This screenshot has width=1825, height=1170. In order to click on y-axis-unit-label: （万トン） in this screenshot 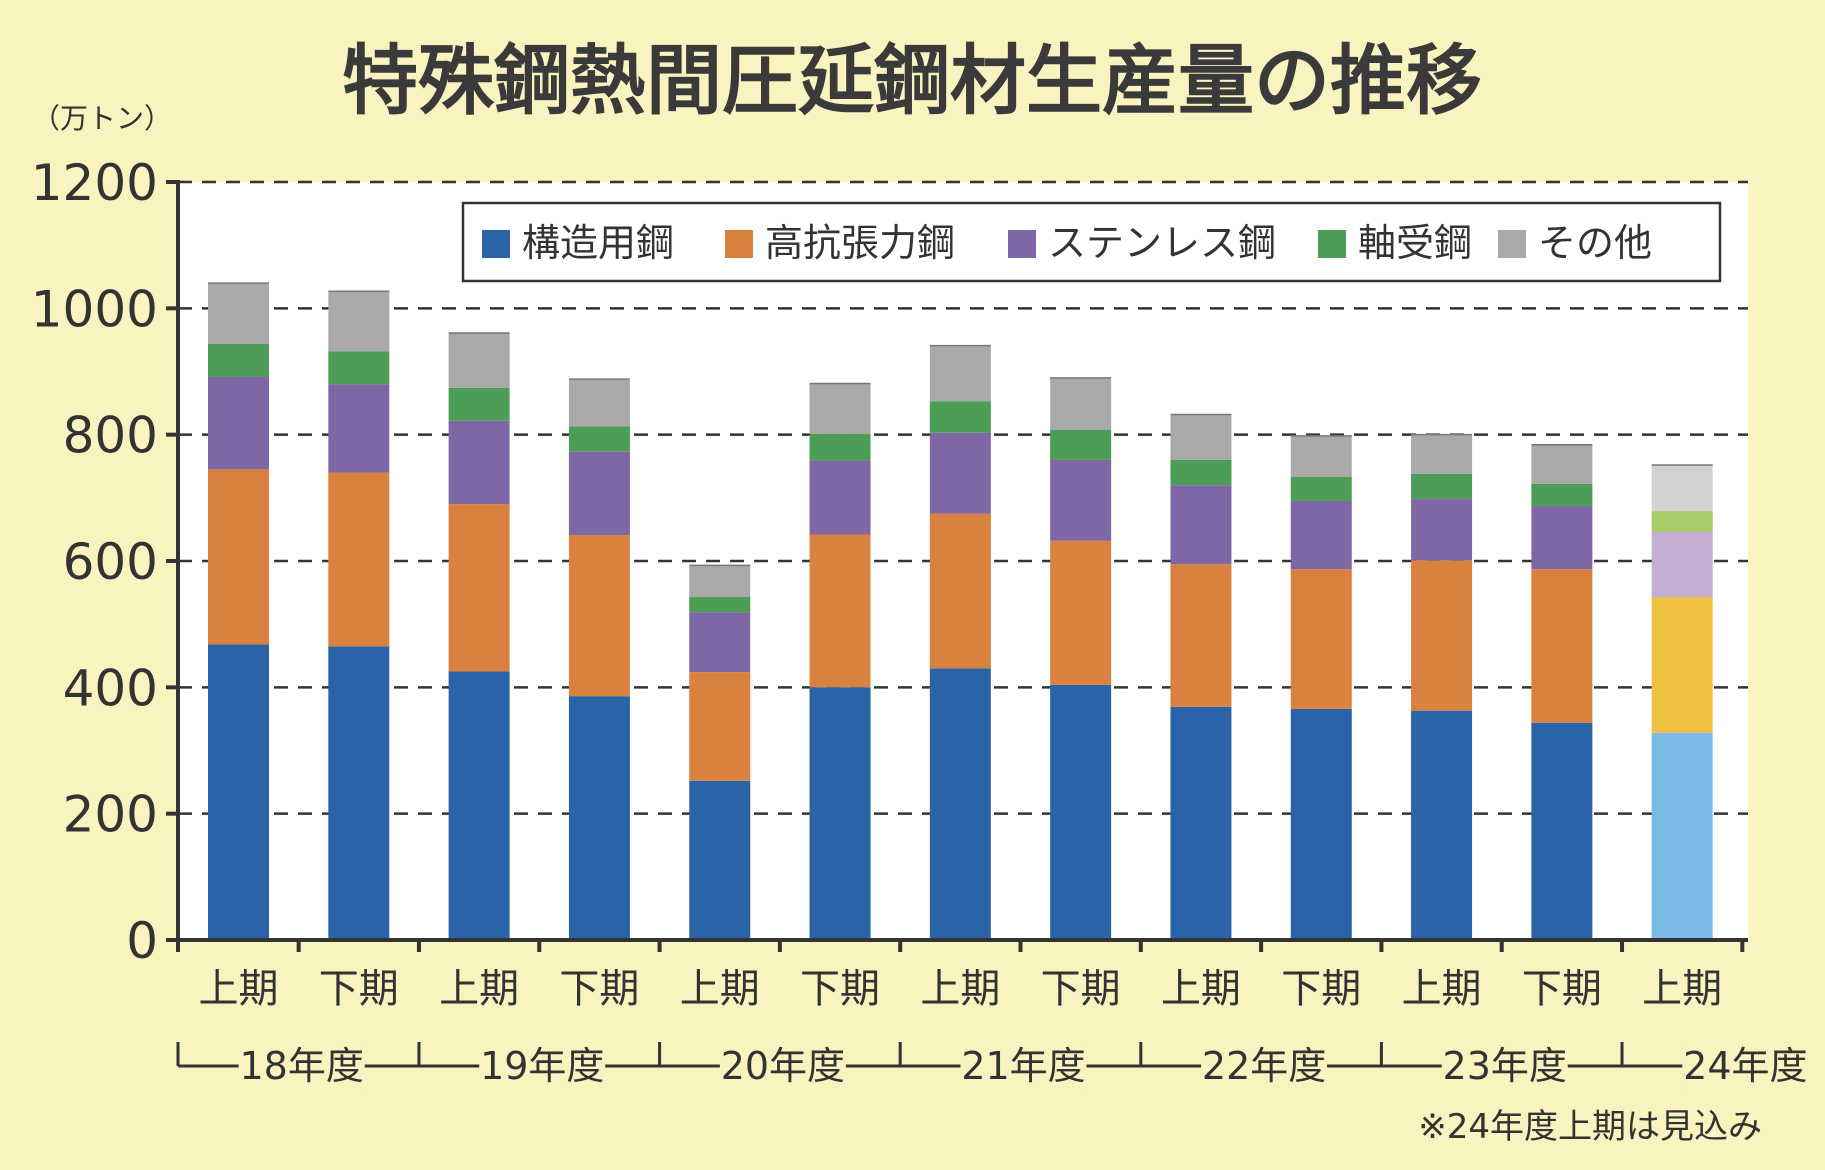, I will do `click(102, 118)`.